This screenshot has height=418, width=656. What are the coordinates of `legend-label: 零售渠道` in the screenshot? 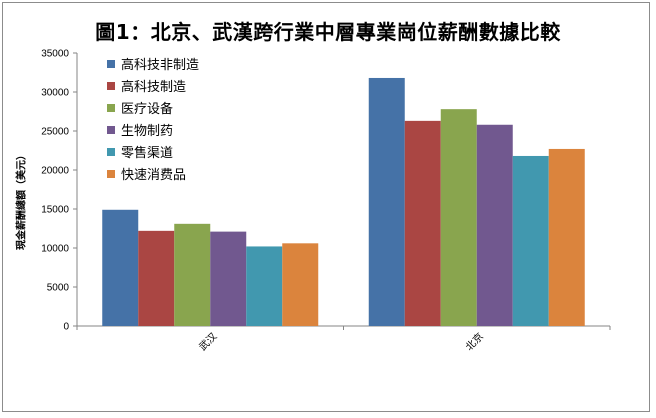 It's located at (147, 153).